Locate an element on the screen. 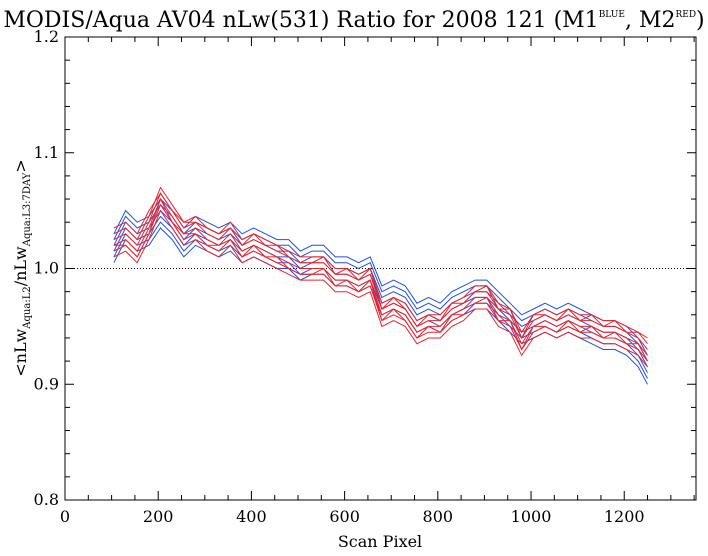 This screenshot has height=556, width=708. title-mid: , M2 is located at coordinates (650, 20).